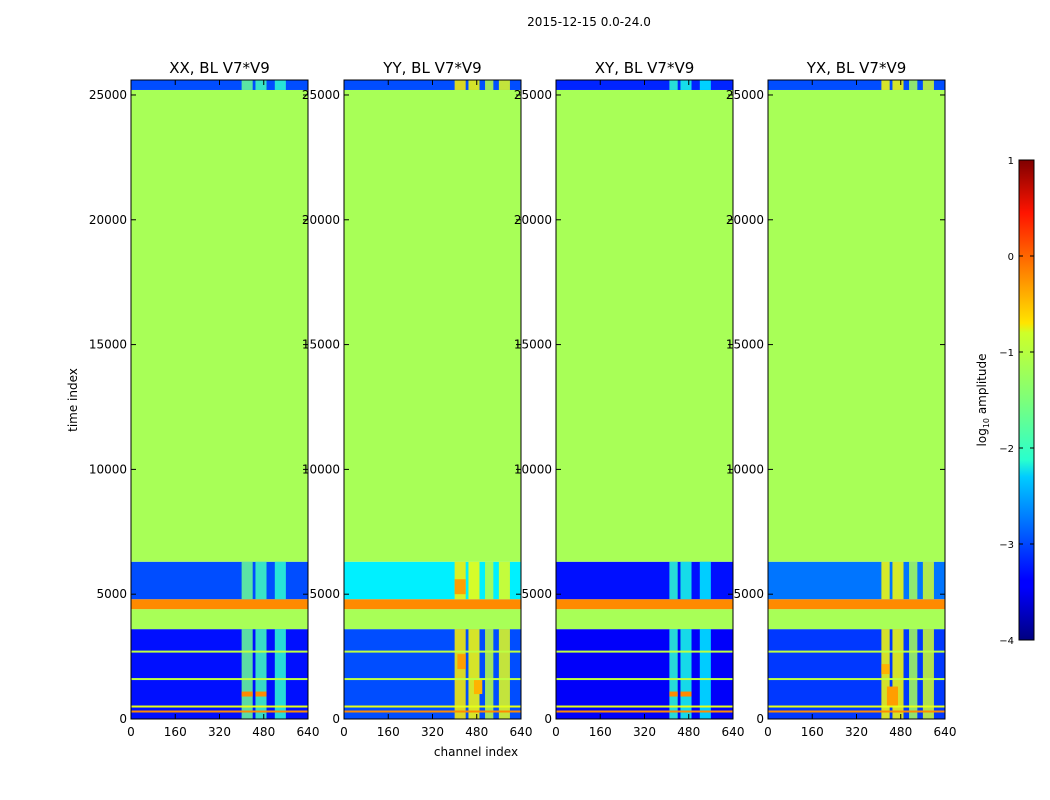  Describe the element at coordinates (982, 437) in the screenshot. I see `colorbar-label-prefix: log` at that location.